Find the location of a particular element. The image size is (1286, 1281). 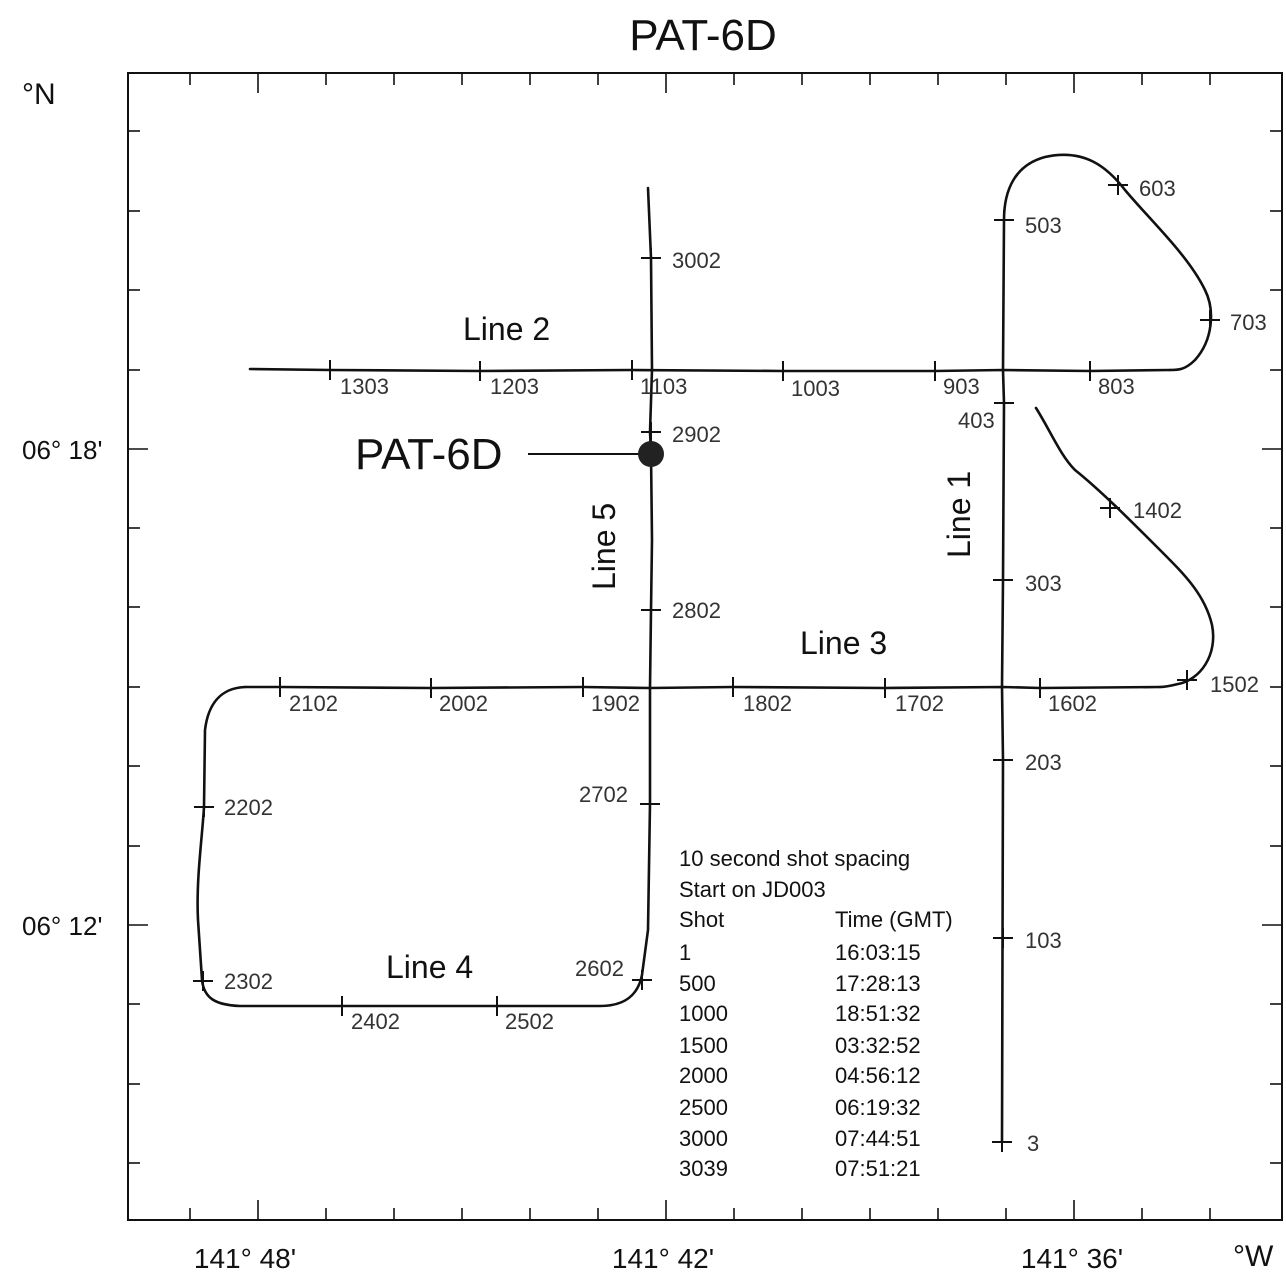

shot-label-2802: 2802 is located at coordinates (696, 610).